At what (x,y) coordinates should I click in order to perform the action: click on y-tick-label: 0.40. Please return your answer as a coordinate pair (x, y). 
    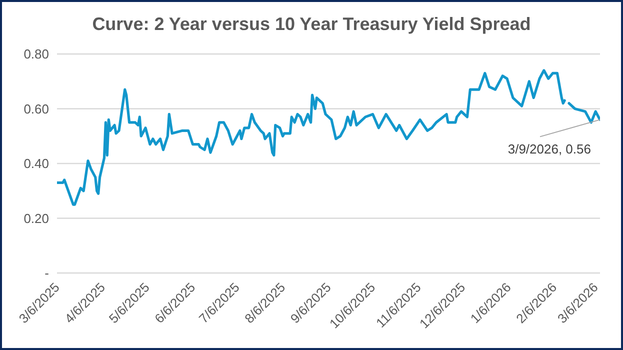
    Looking at the image, I should click on (36, 164).